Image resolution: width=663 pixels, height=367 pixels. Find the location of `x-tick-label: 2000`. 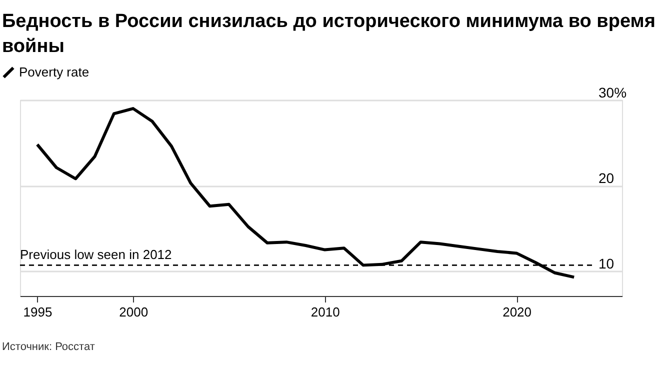

x-tick-label: 2000 is located at coordinates (133, 312).